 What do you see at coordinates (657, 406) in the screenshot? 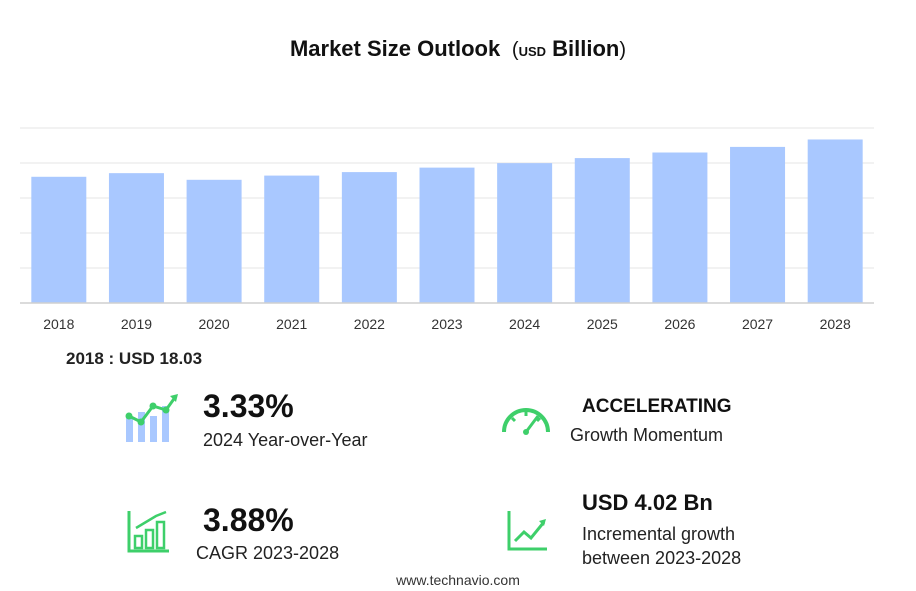
I see `momentum-title: ACCELERATING` at bounding box center [657, 406].